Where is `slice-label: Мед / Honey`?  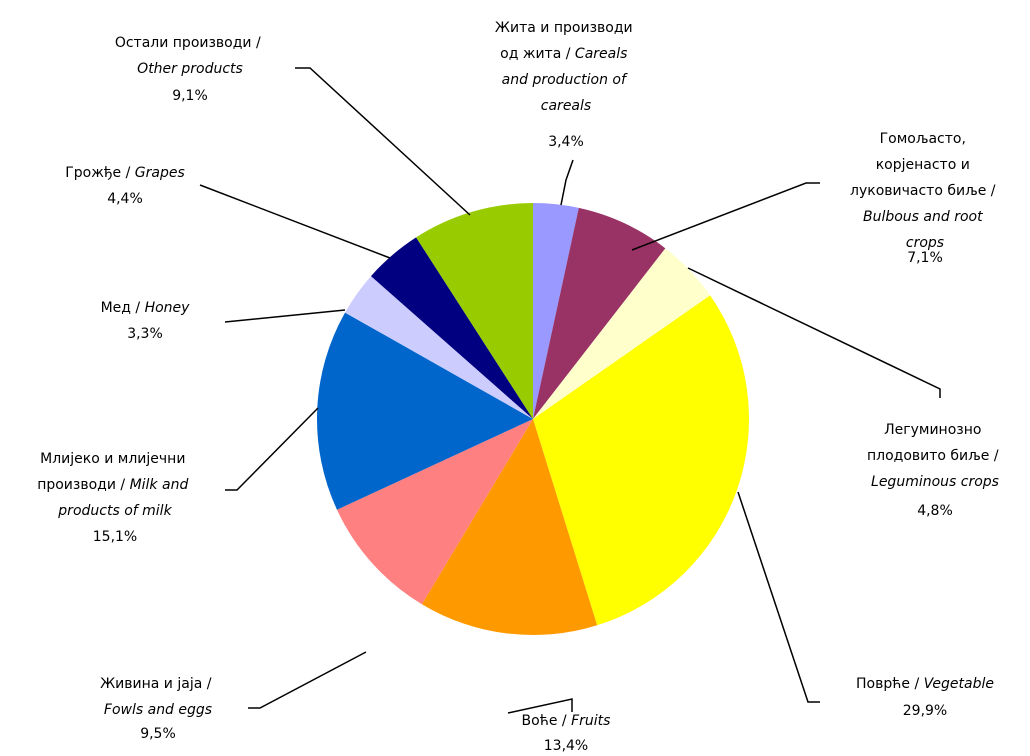 slice-label: Мед / Honey is located at coordinates (146, 308).